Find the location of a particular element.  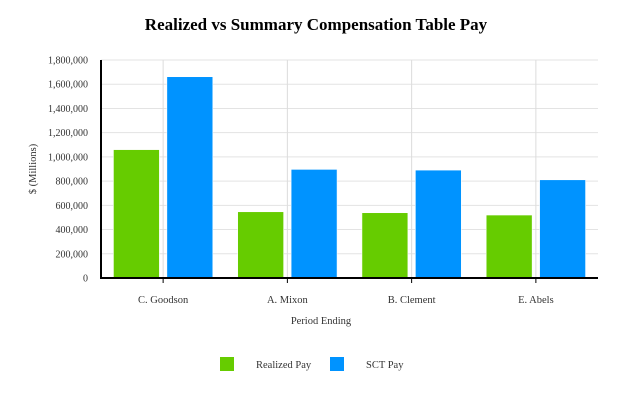

y-tick-label: 800,000 is located at coordinates (72, 182).